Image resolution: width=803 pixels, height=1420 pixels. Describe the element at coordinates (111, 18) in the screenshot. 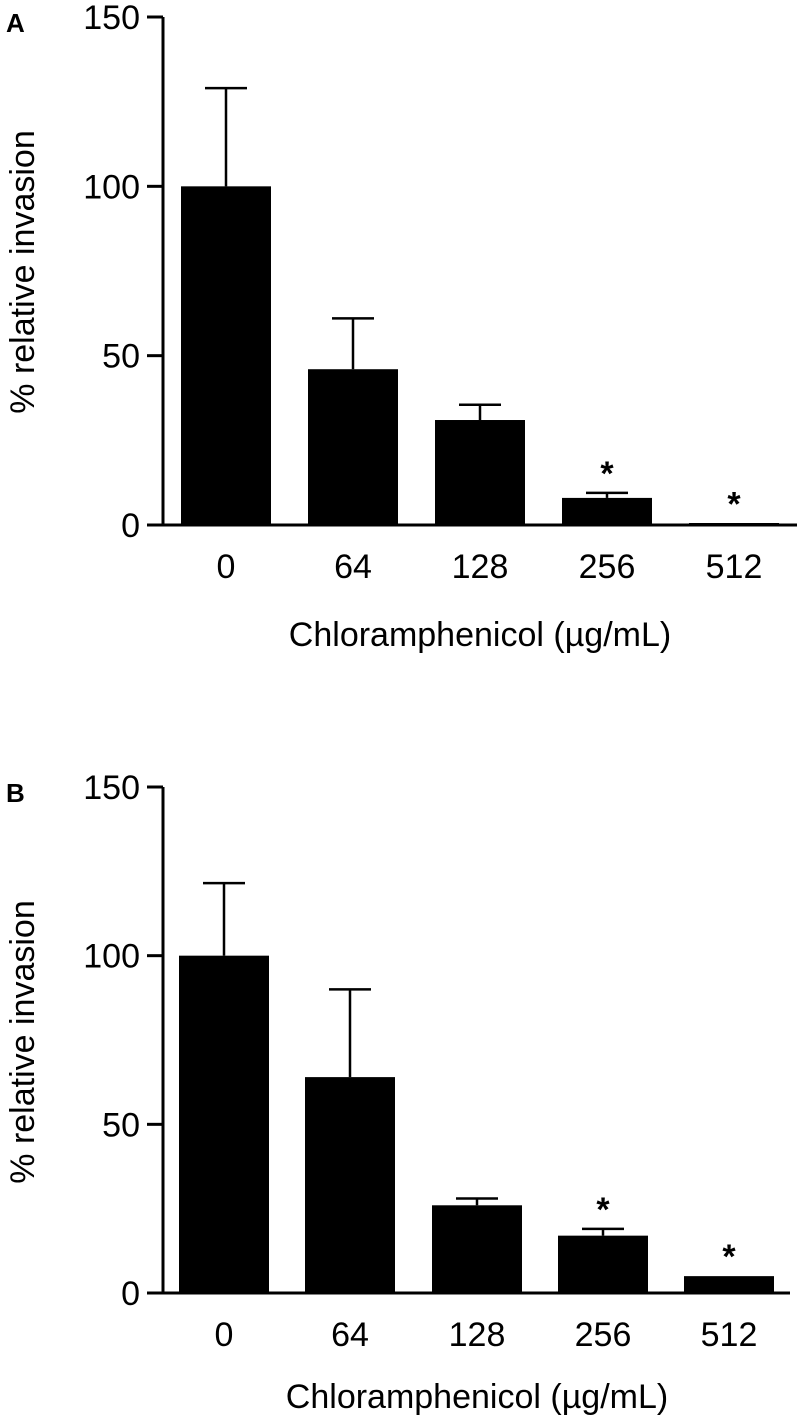

I see `y-tick-label-a-150: 150` at that location.